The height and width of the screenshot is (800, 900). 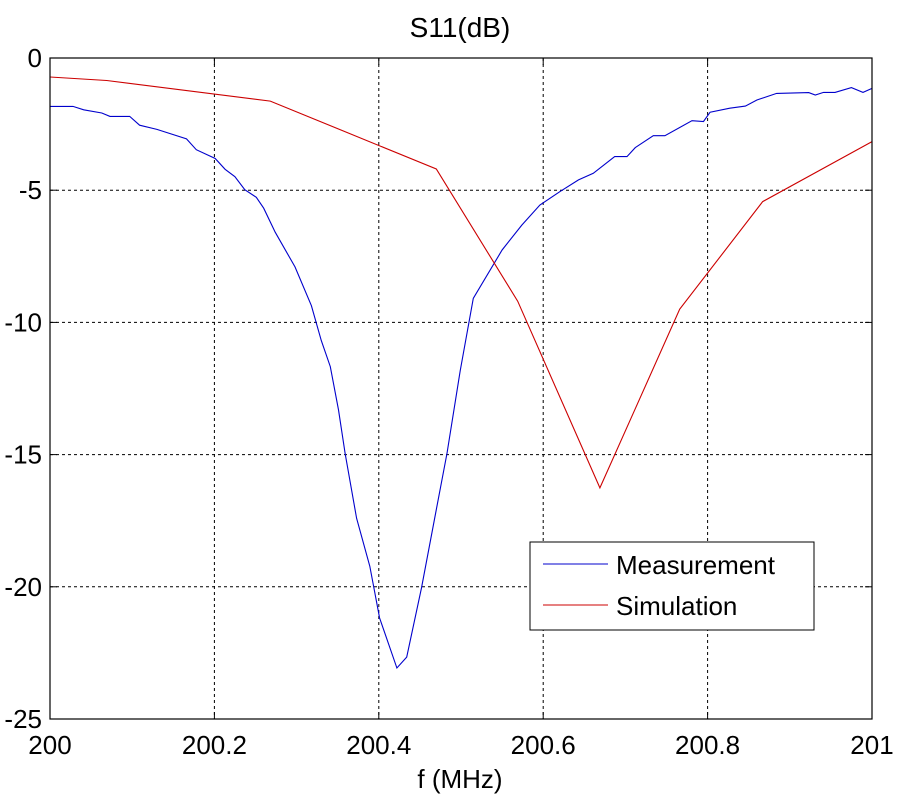 I want to click on x-axis-label: f (MHz), so click(x=459, y=779).